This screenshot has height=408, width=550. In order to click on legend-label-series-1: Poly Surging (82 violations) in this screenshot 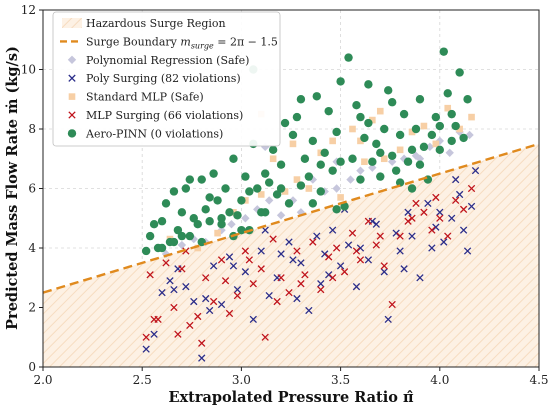, I will do `click(163, 78)`.